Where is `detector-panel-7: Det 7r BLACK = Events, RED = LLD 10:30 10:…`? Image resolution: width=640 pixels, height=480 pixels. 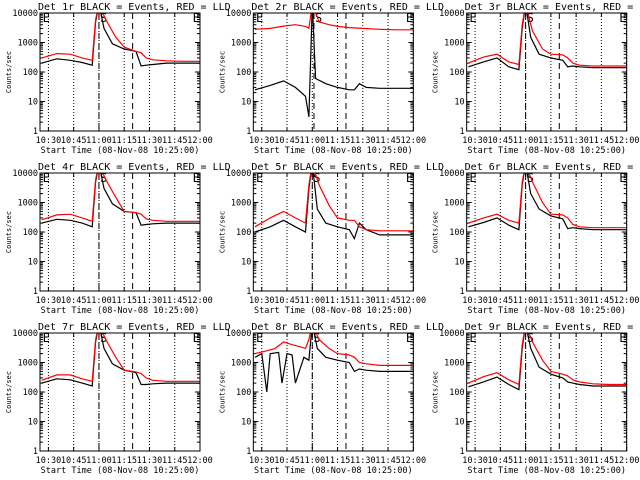
detector-panel-7: Det 7r BLACK = Events, RED = LLD 10:30 10:… is located at coordinates (118, 399).